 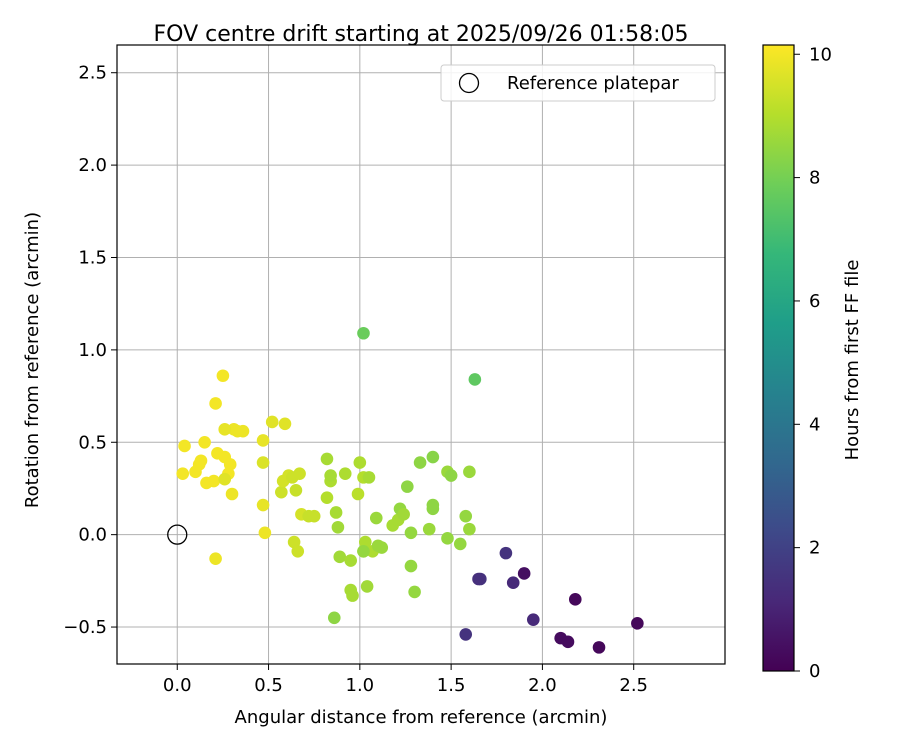 I want to click on y-axis: −0.5 0.0 0.5 1.0 1.5 2.0 2.5, so click(x=90, y=350).